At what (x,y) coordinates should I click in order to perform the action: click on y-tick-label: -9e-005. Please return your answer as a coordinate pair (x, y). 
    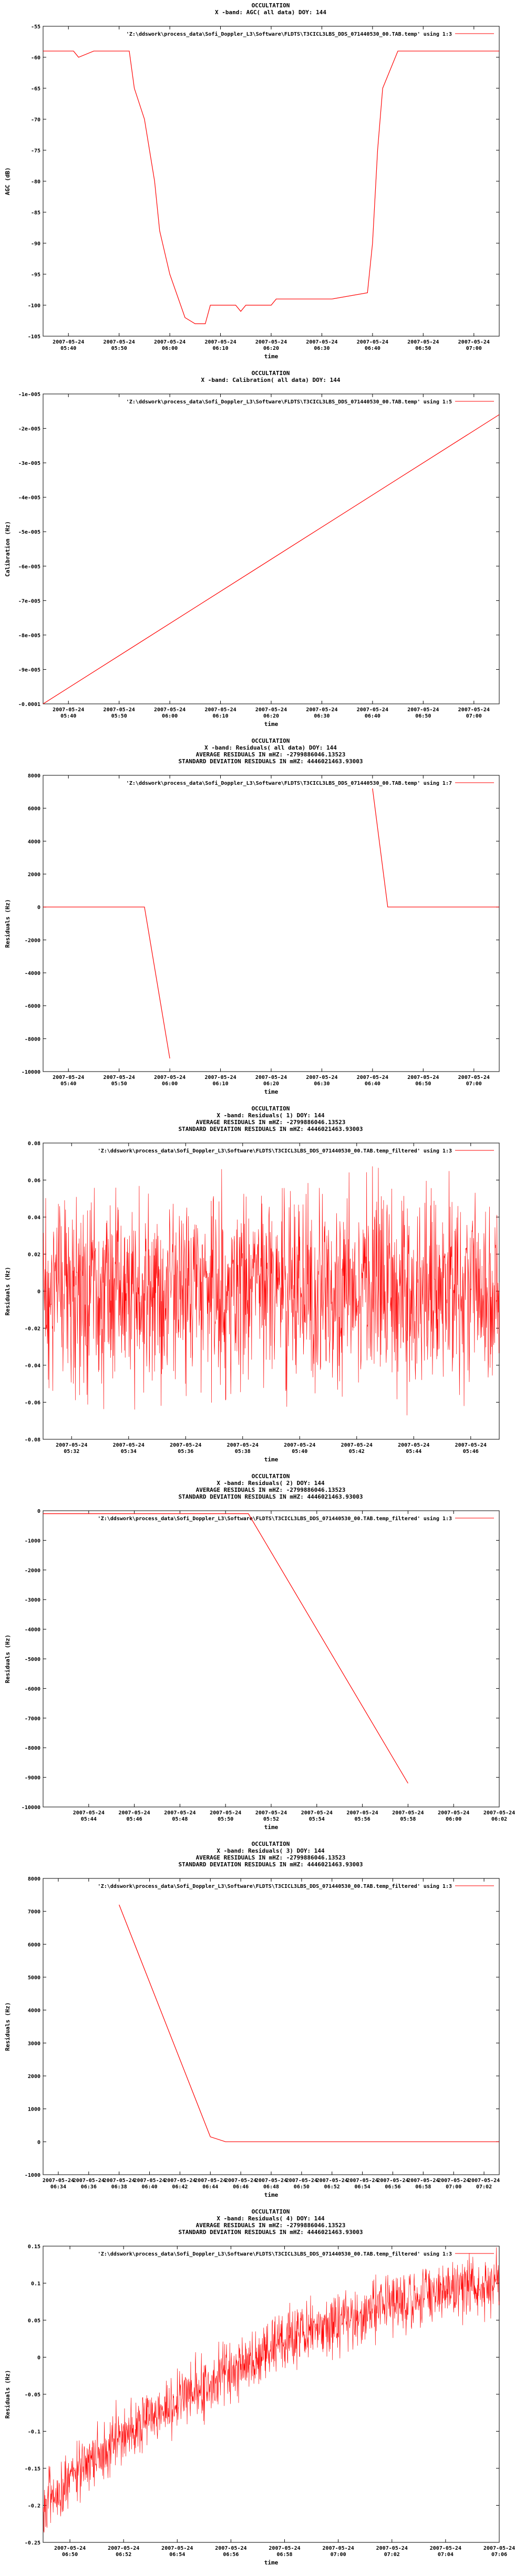
    Looking at the image, I should click on (29, 670).